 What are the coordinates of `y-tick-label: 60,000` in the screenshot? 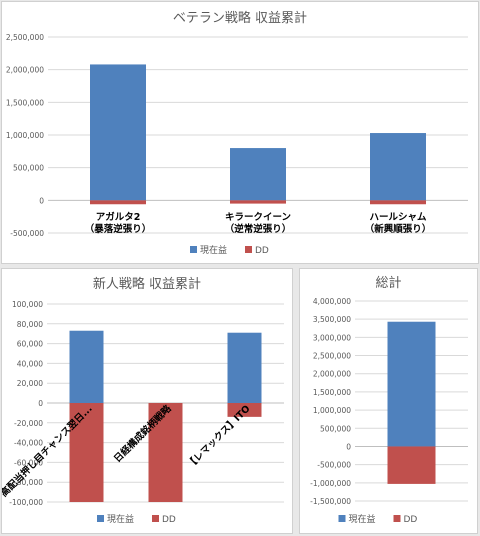 It's located at (30, 344).